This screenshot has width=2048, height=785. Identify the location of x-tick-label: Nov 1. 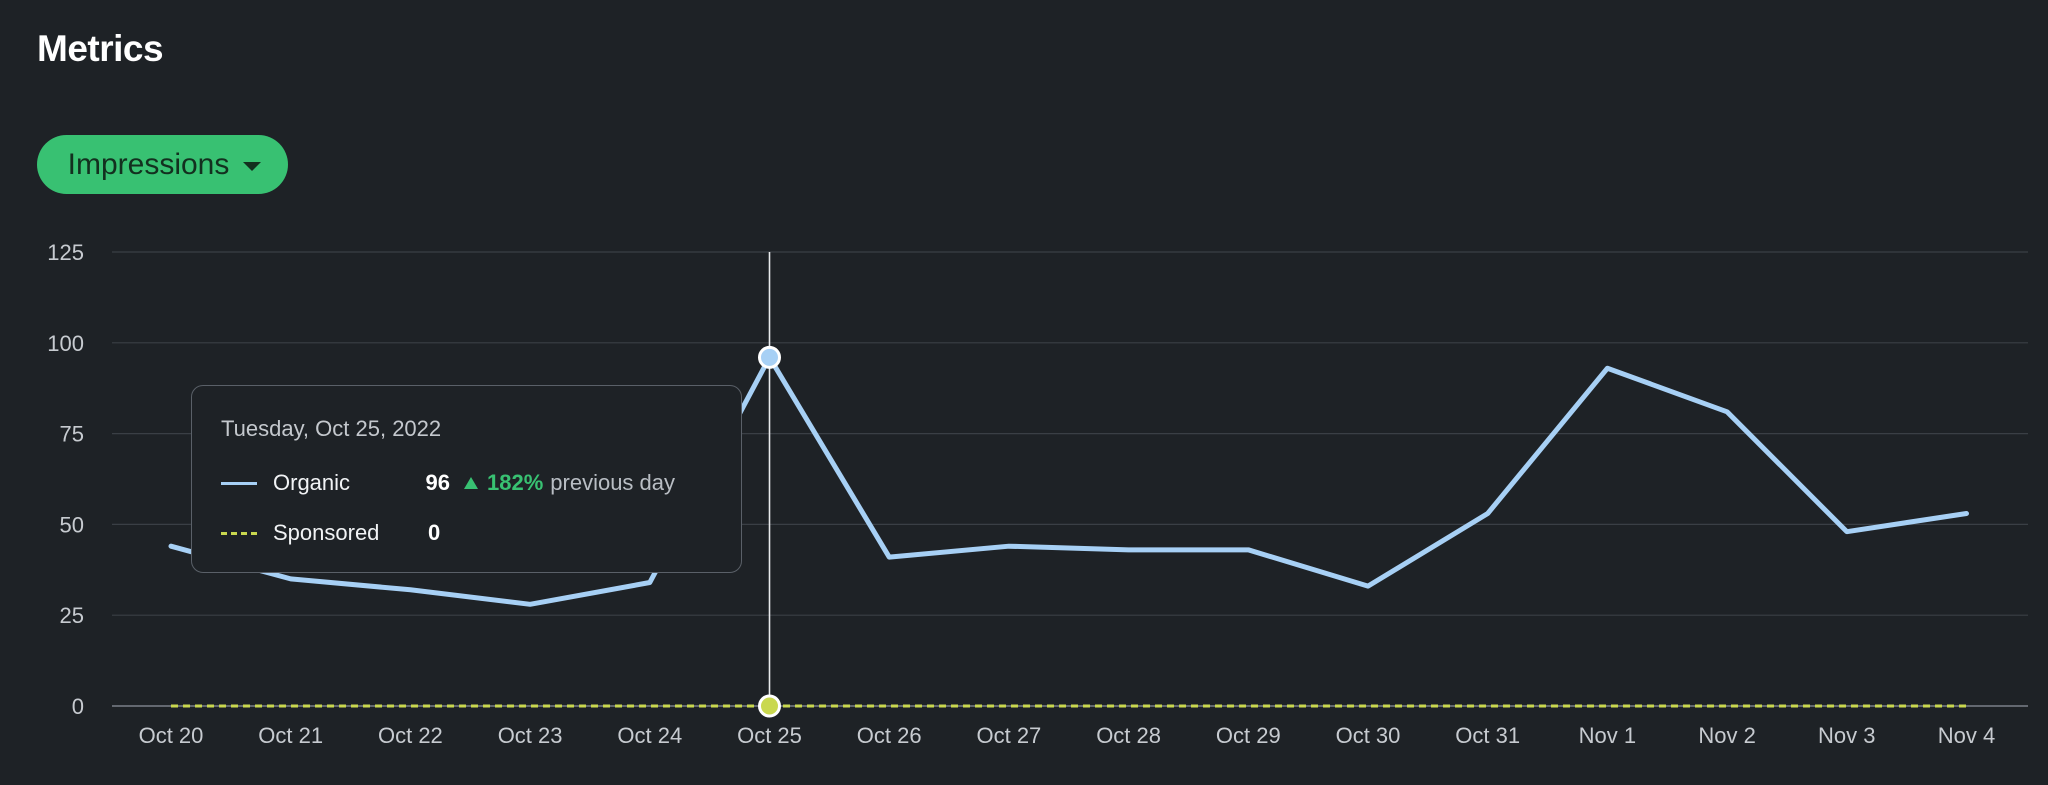
(1607, 735).